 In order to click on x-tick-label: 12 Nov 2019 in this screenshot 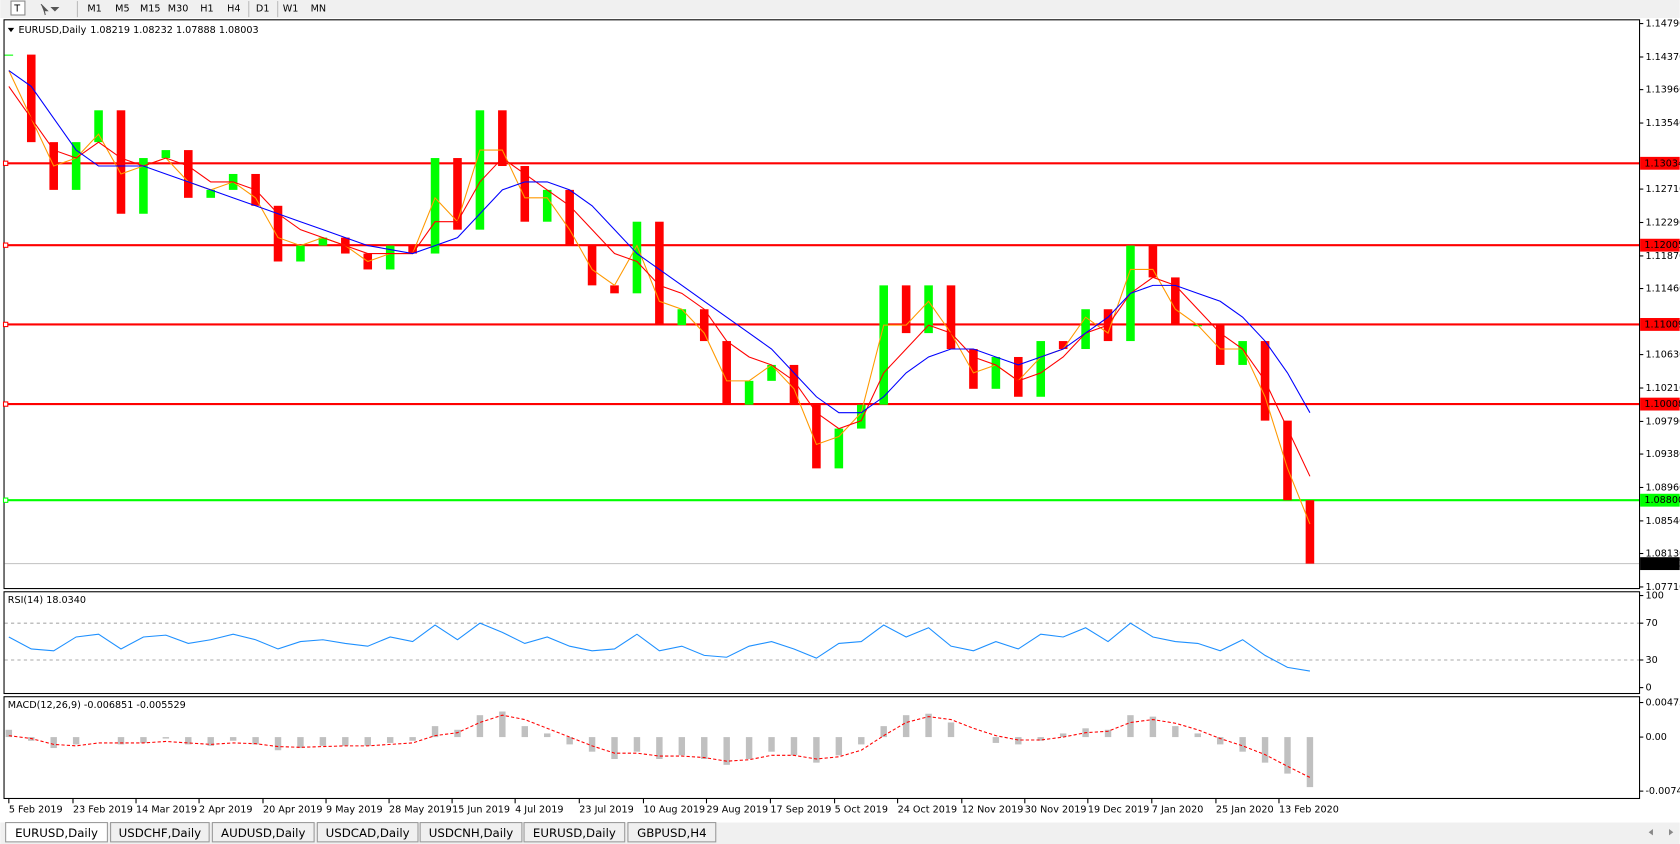, I will do `click(993, 810)`.